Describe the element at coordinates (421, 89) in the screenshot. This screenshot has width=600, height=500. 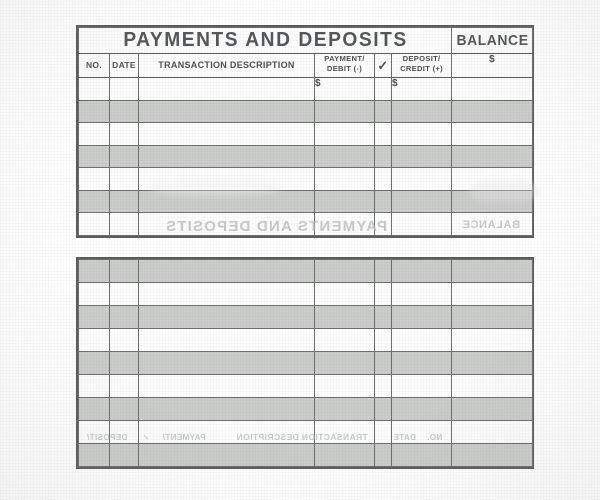
I see `cell-deposit: $` at that location.